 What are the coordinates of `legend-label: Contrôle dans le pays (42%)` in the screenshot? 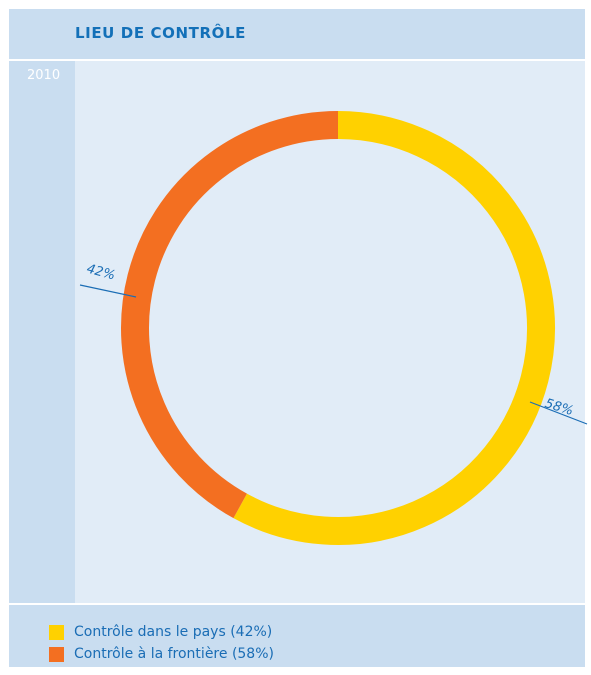 It's located at (173, 632).